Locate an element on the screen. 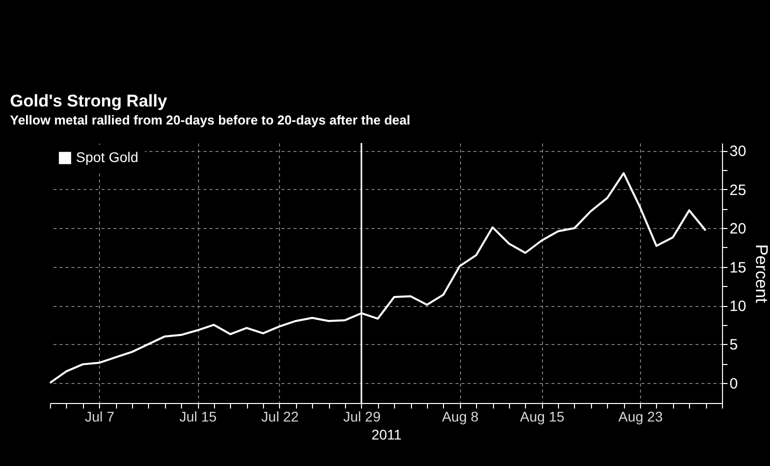 This screenshot has width=770, height=466. x-tick-label: Aug 23 is located at coordinates (640, 416).